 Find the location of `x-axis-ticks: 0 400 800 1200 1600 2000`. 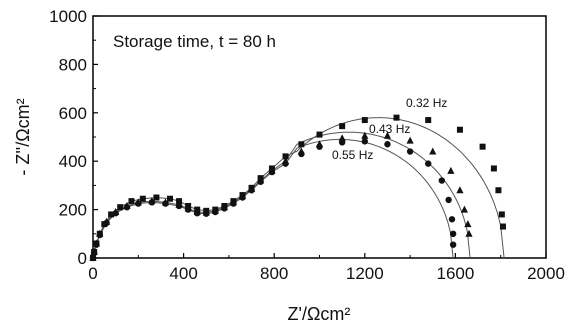

x-axis-ticks: 0 400 800 1200 1600 2000 is located at coordinates (326, 268).